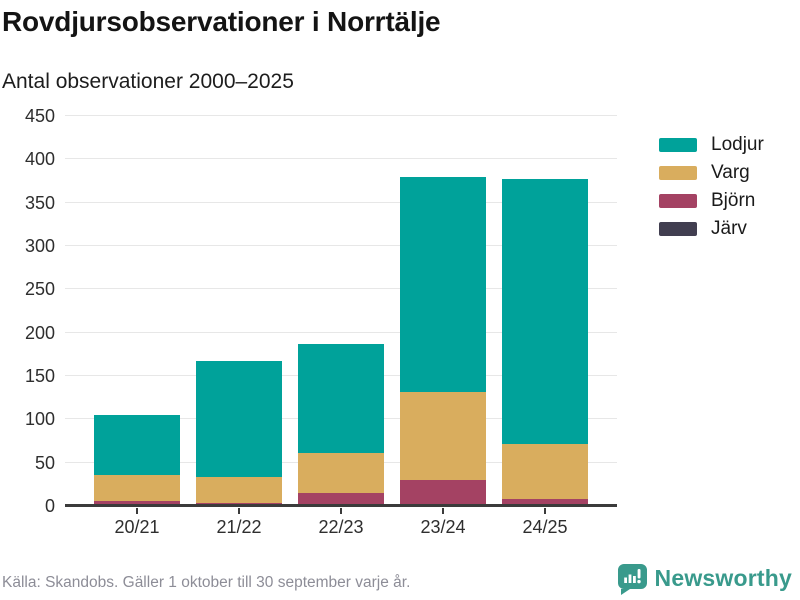 The height and width of the screenshot is (600, 800). Describe the element at coordinates (148, 81) in the screenshot. I see `chart-subtitle: Antal observationer 2000–2025` at that location.